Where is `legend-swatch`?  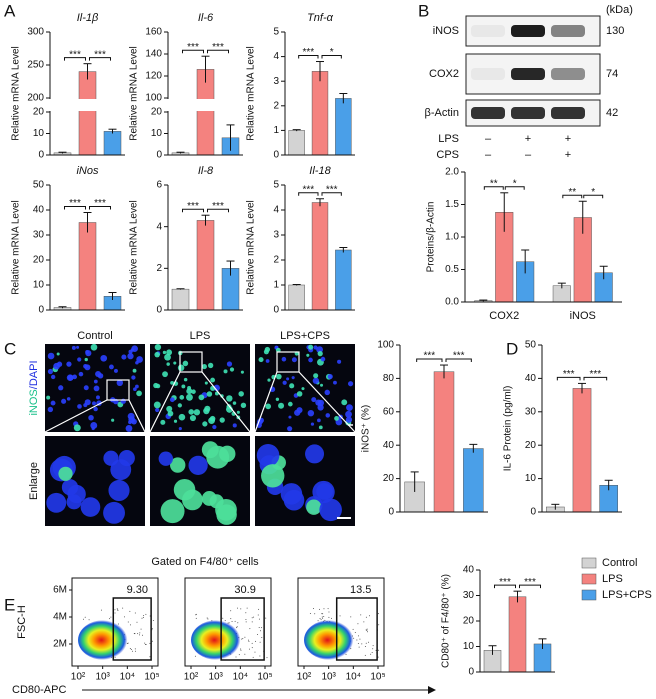 legend-swatch is located at coordinates (589, 563).